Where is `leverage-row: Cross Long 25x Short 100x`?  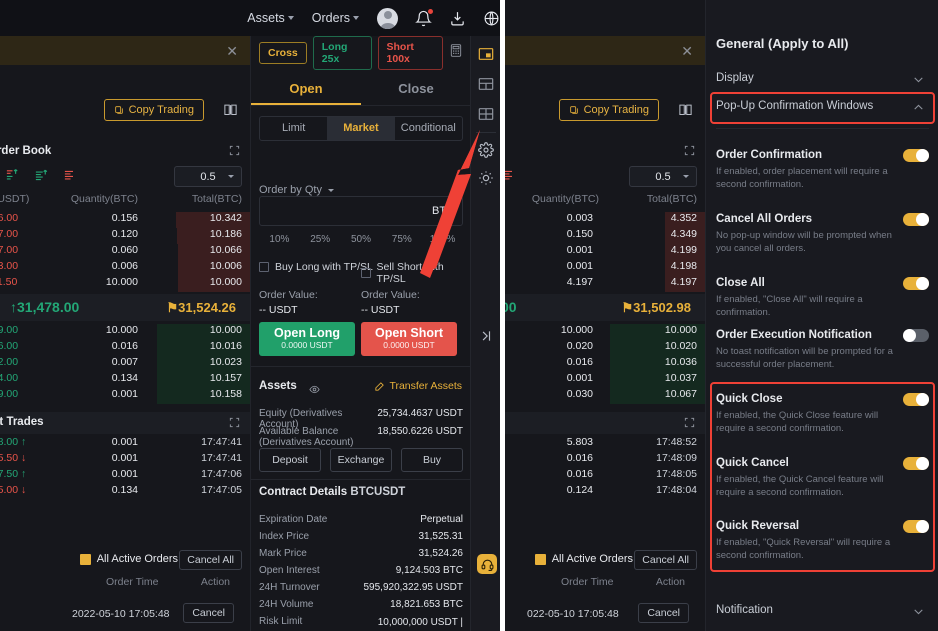 leverage-row: Cross Long 25x Short 100x is located at coordinates (361, 53).